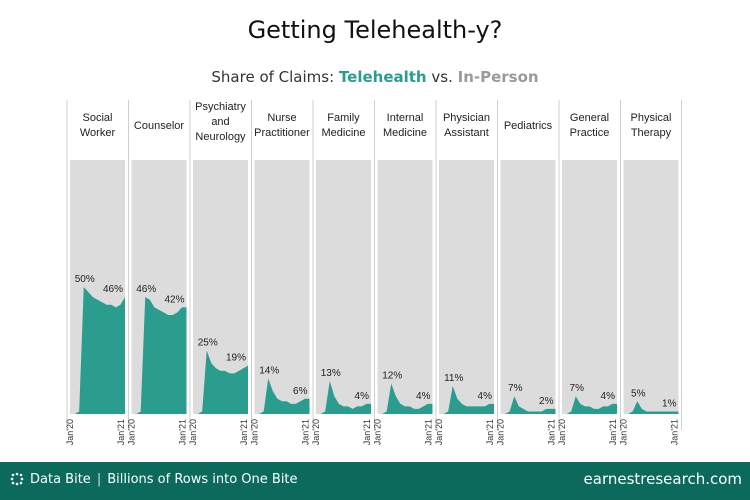 This screenshot has height=500, width=750. I want to click on category-label: Social, so click(98, 118).